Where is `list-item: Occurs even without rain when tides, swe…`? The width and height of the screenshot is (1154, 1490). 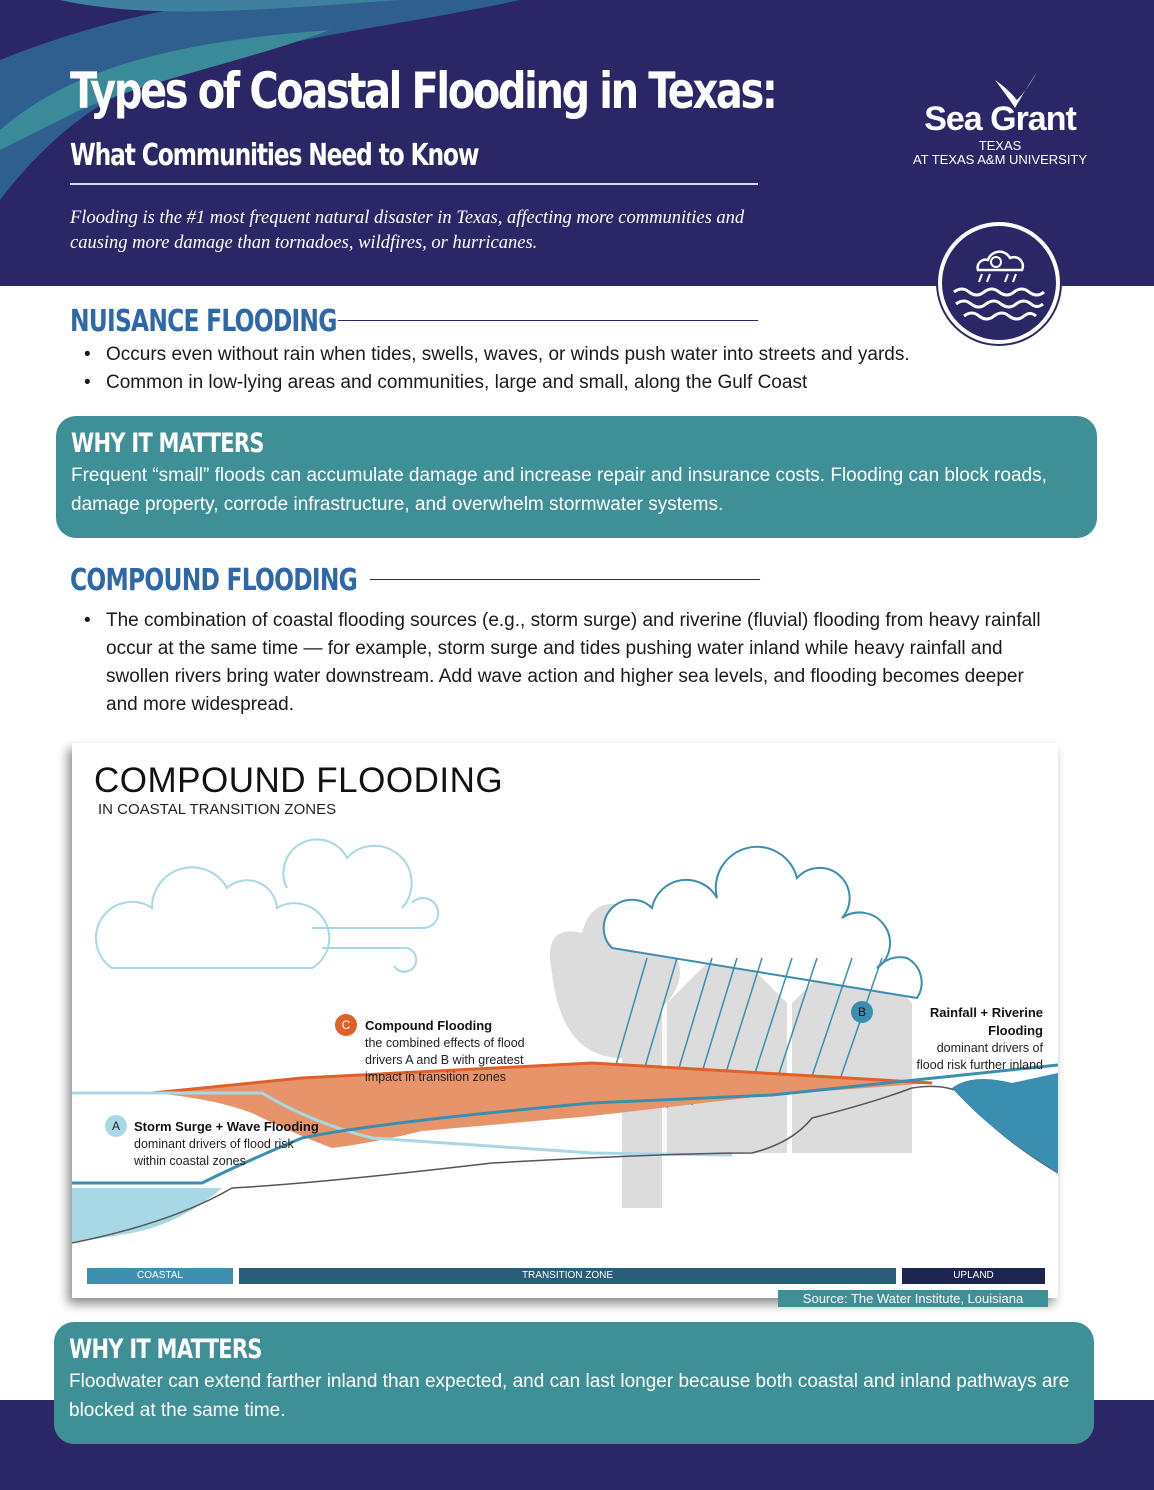 list-item: Occurs even without rain when tides, swe… is located at coordinates (497, 355).